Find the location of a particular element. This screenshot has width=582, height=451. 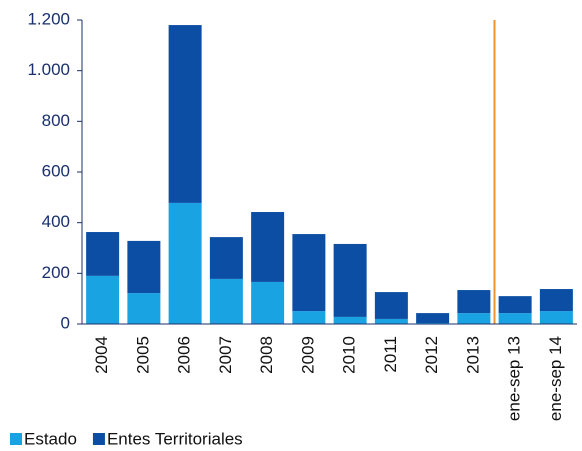

x-tick-label: 2013 is located at coordinates (472, 355).